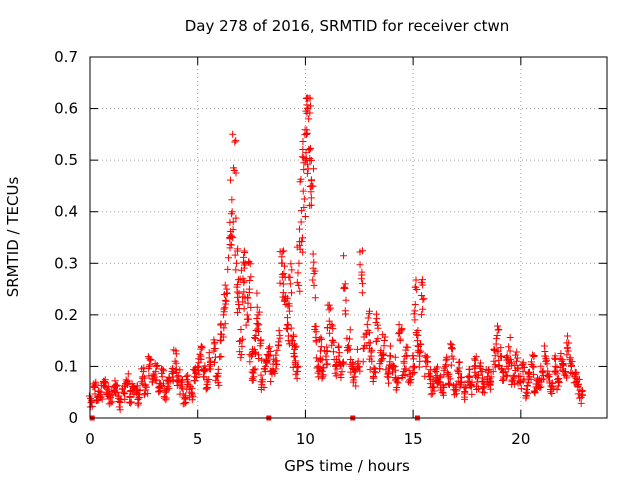  What do you see at coordinates (66, 160) in the screenshot?
I see `y-tick-label: 0.5` at bounding box center [66, 160].